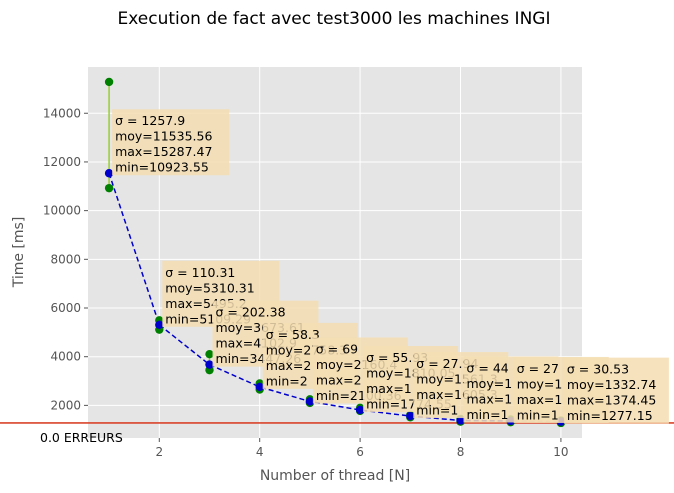 The height and width of the screenshot is (493, 674). I want to click on y-ticks: 2000 4000 6000 8000 10000 12000 14000, so click(65, 259).